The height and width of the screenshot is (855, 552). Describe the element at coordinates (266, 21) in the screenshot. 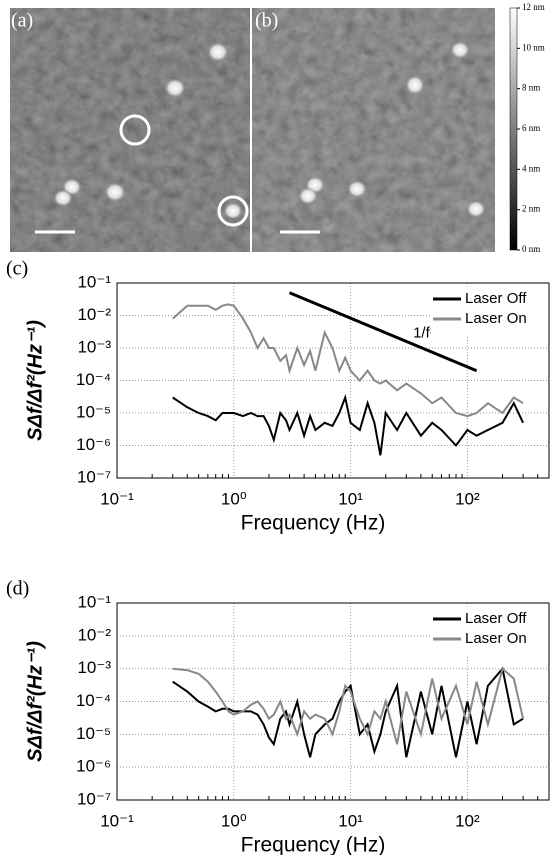

I see `panel-label: (b)` at that location.